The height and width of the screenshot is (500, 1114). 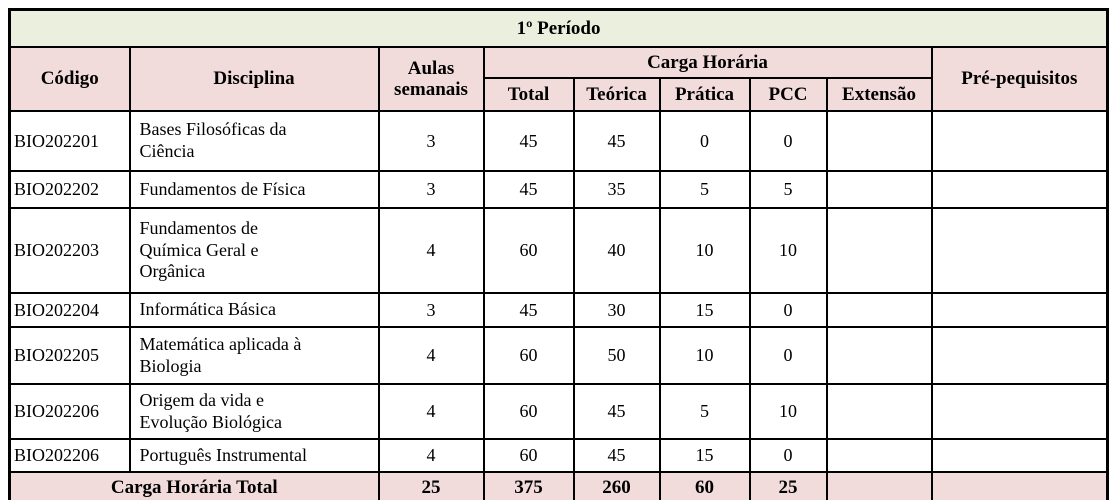 I want to click on header-row-sub: Total Teórica Prática PCC Extensão, so click(x=559, y=94).